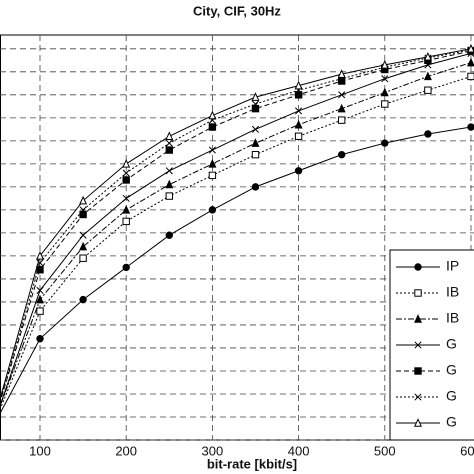 The image size is (474, 474). Describe the element at coordinates (467, 450) in the screenshot. I see `x-tick-label: 600` at that location.